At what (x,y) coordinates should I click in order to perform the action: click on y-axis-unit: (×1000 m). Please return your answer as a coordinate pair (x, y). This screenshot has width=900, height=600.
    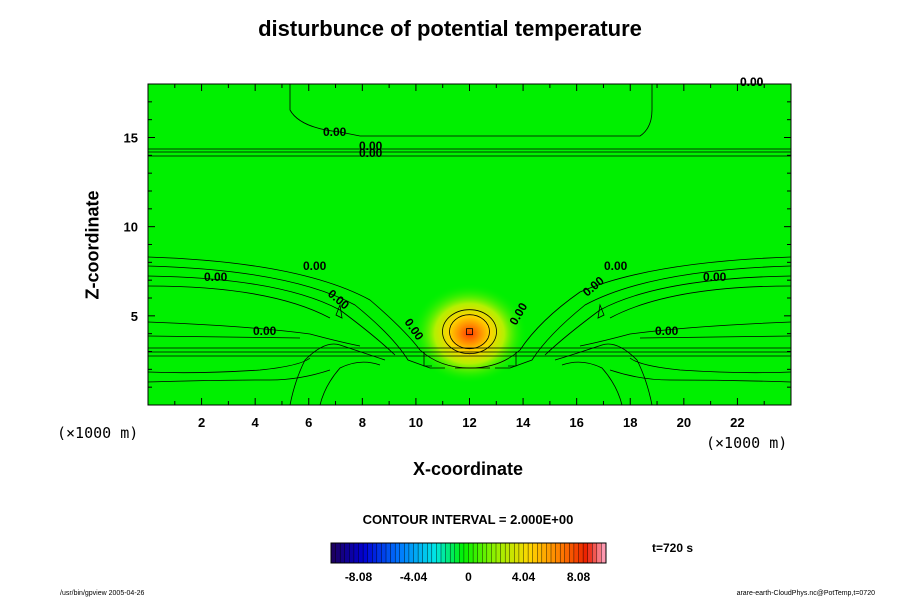
    Looking at the image, I should click on (747, 443).